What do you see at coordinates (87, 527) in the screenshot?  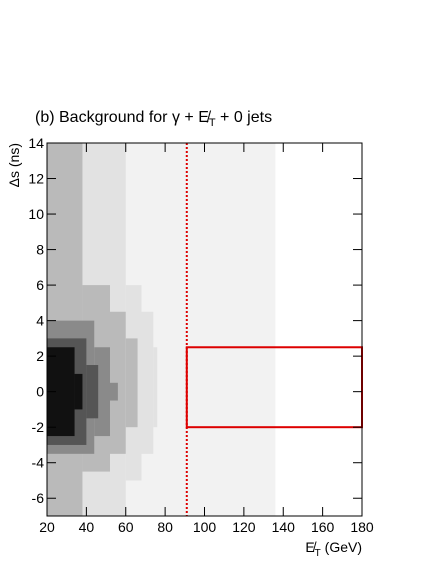 I see `x-tick-label: 40` at bounding box center [87, 527].